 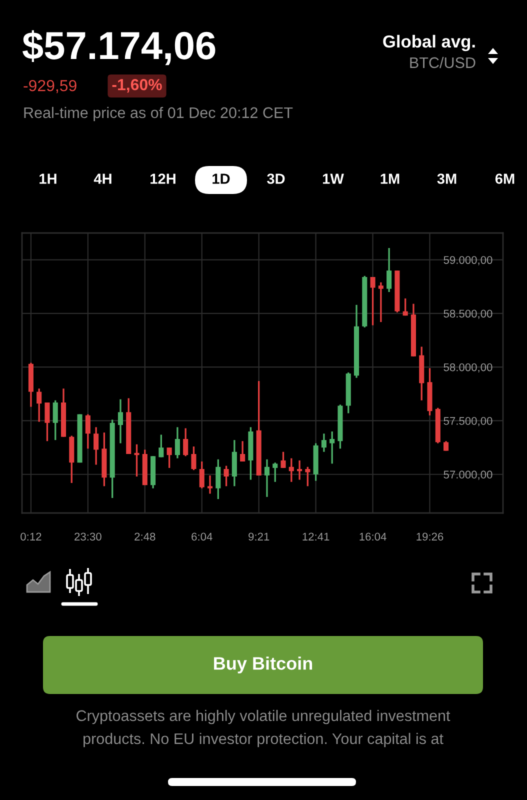 What do you see at coordinates (221, 179) in the screenshot?
I see `text: 1D` at bounding box center [221, 179].